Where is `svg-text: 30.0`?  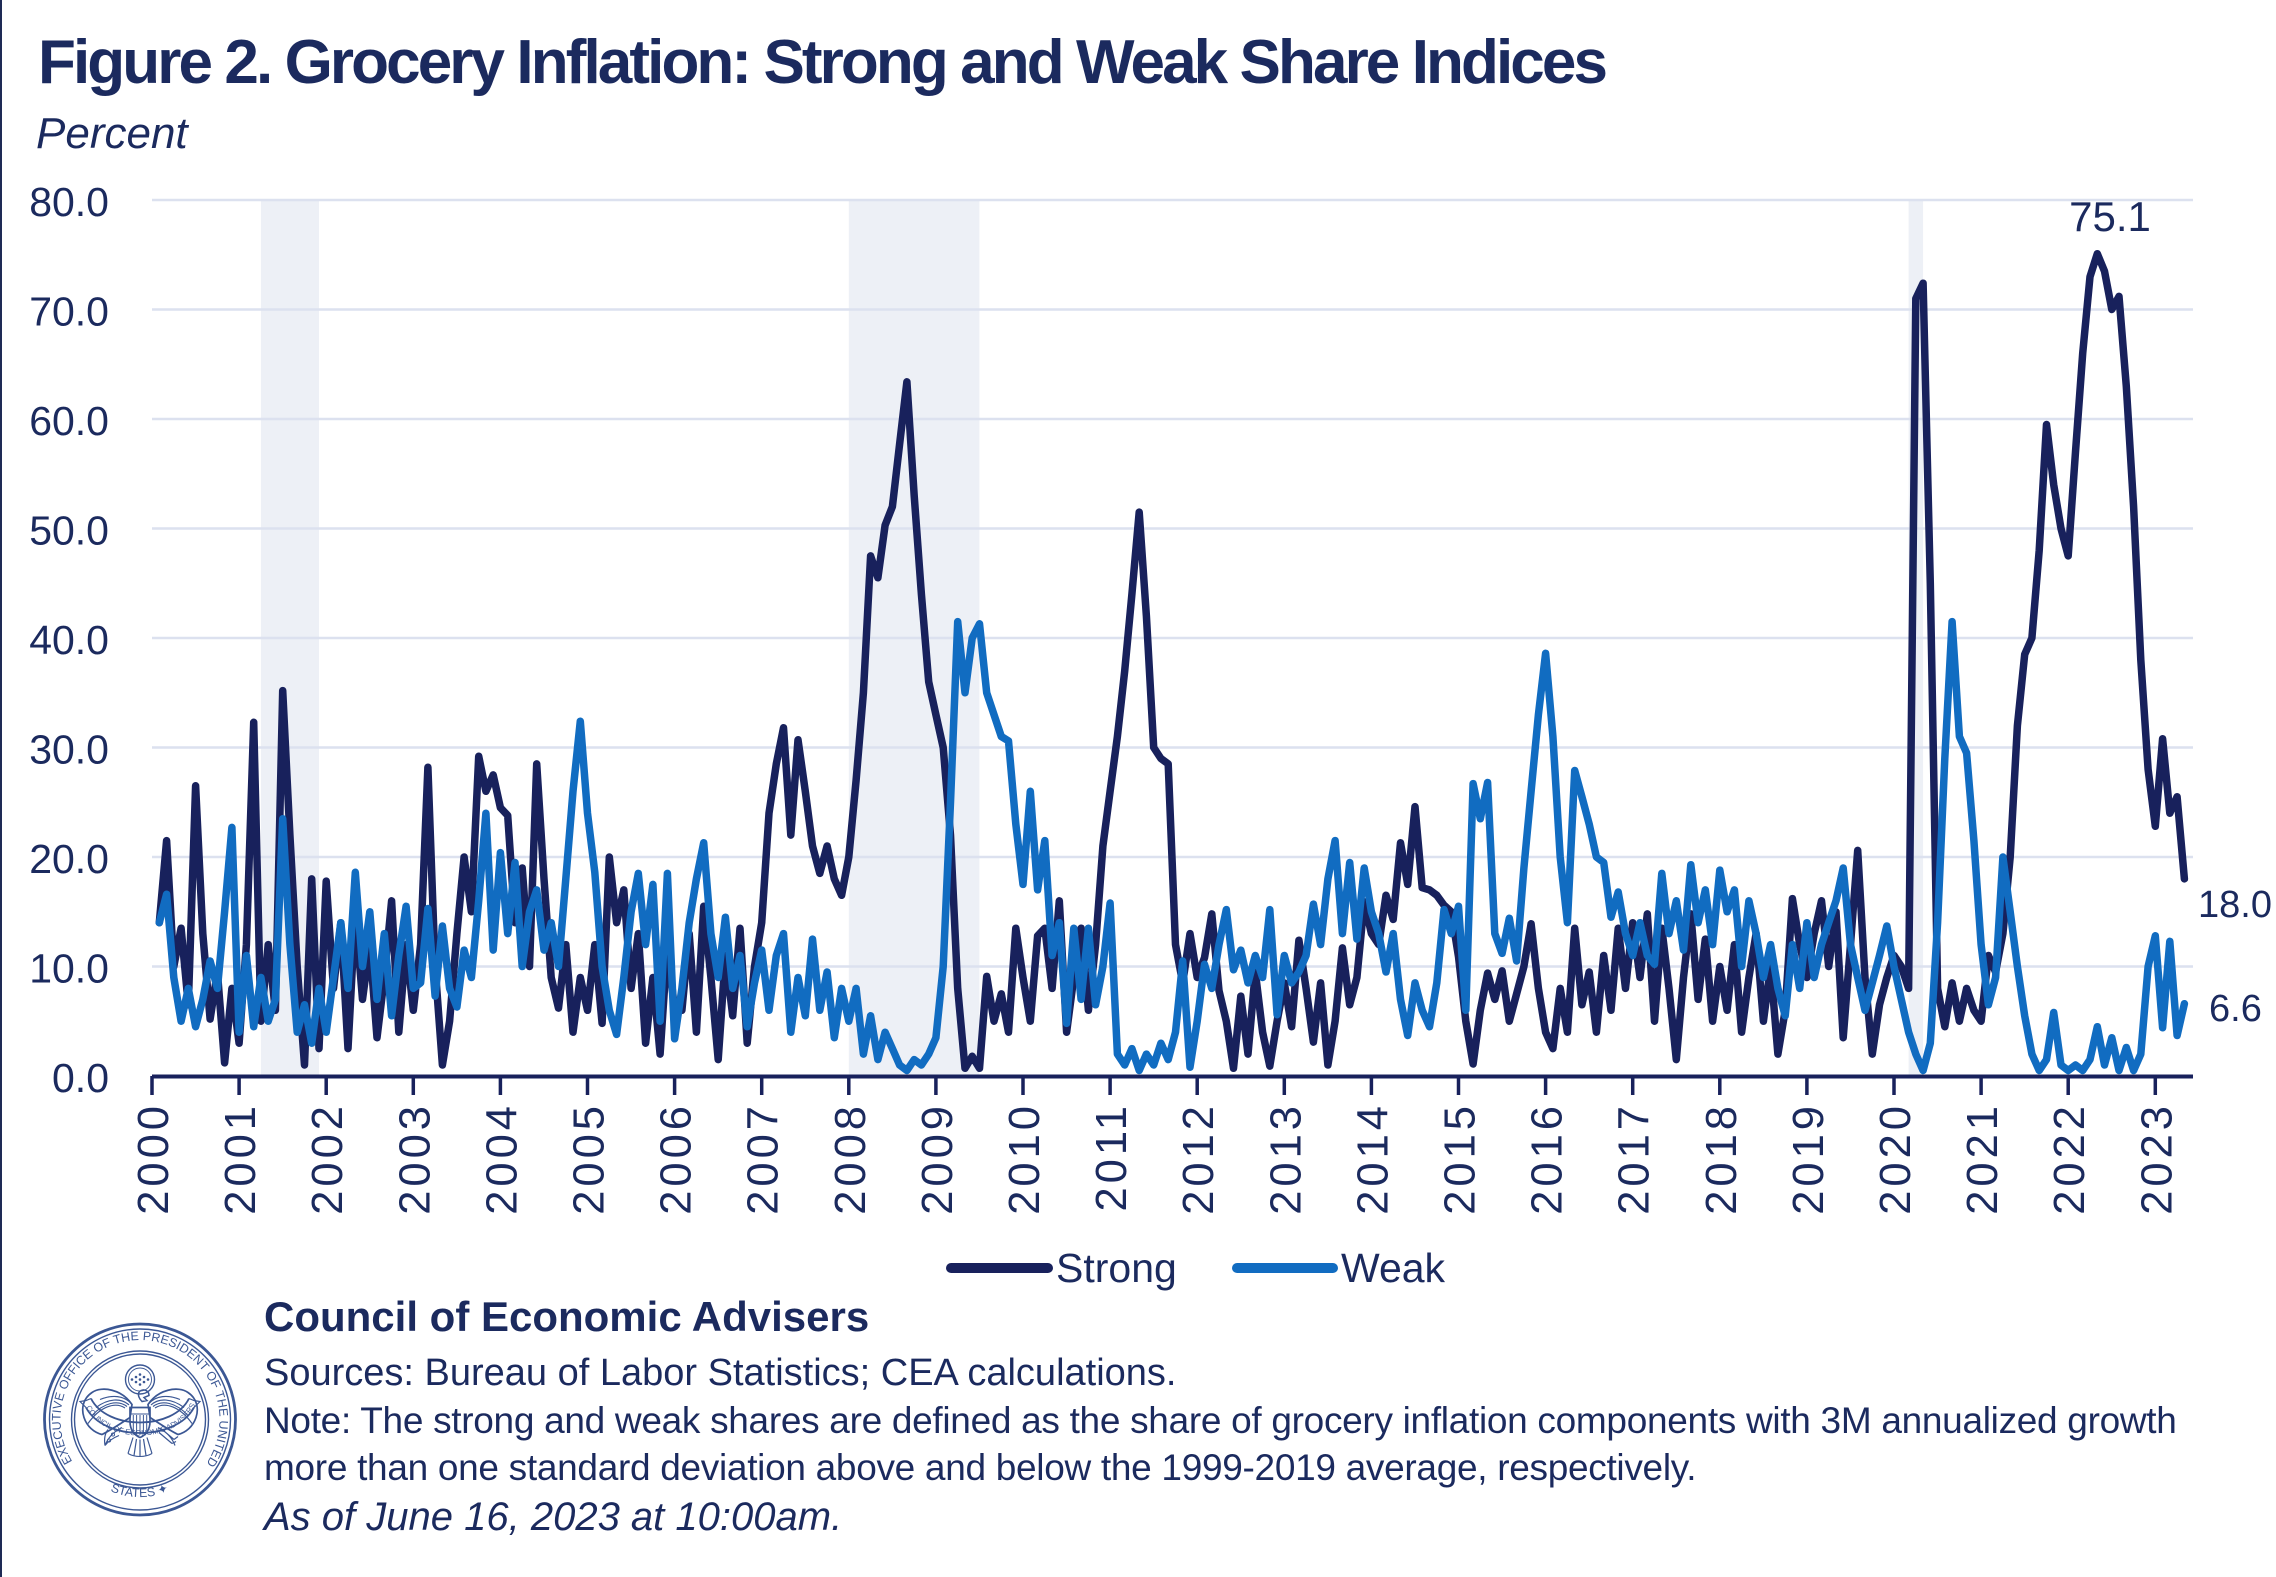 svg-text: 30.0 is located at coordinates (69, 750).